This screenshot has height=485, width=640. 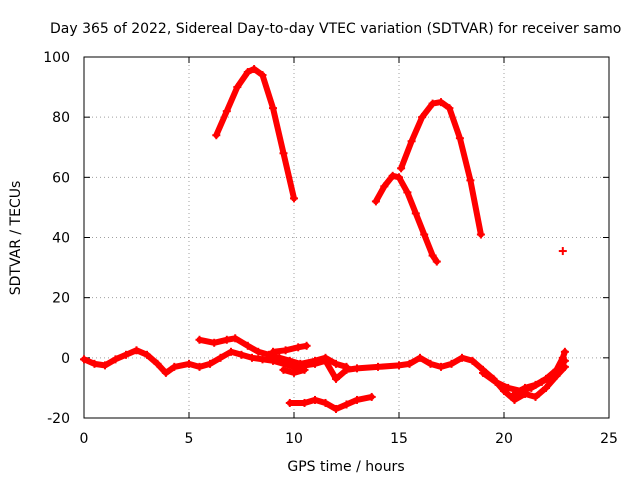 I want to click on x-tick-label: 25, so click(x=609, y=439).